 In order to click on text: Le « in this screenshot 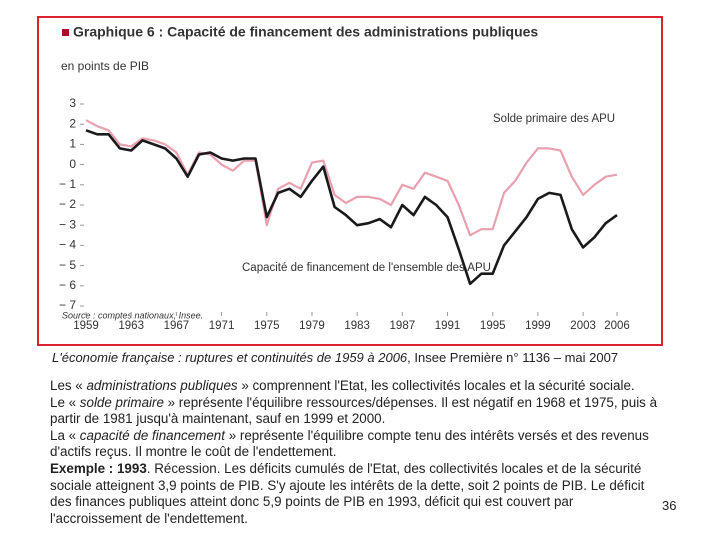, I will do `click(65, 402)`.